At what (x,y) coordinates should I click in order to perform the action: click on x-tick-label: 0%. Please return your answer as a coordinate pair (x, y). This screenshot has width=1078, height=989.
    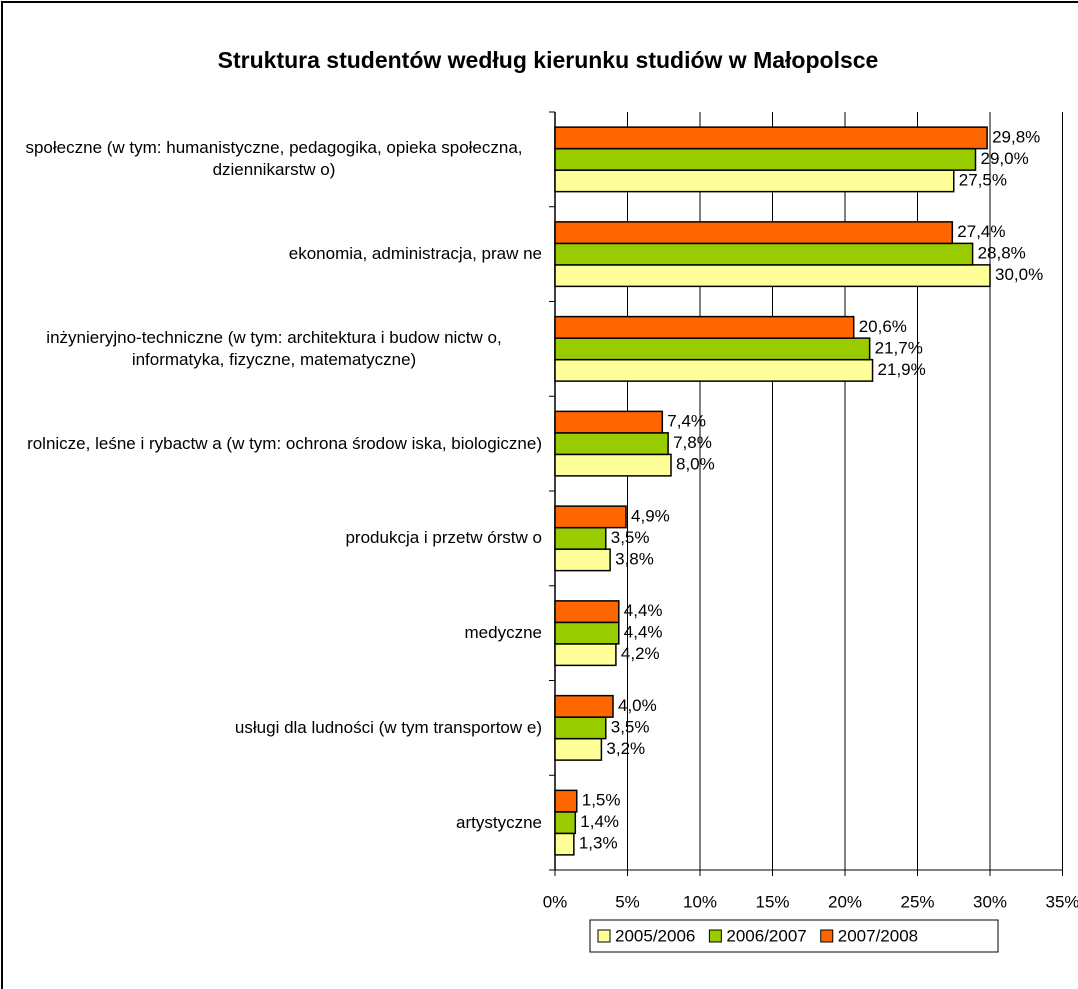
    Looking at the image, I should click on (555, 901).